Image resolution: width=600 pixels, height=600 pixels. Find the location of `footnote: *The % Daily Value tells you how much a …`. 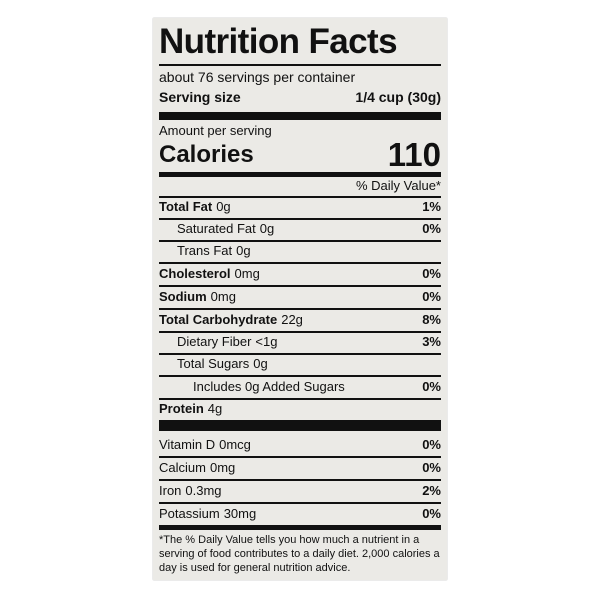

footnote: *The % Daily Value tells you how much a … is located at coordinates (300, 554).